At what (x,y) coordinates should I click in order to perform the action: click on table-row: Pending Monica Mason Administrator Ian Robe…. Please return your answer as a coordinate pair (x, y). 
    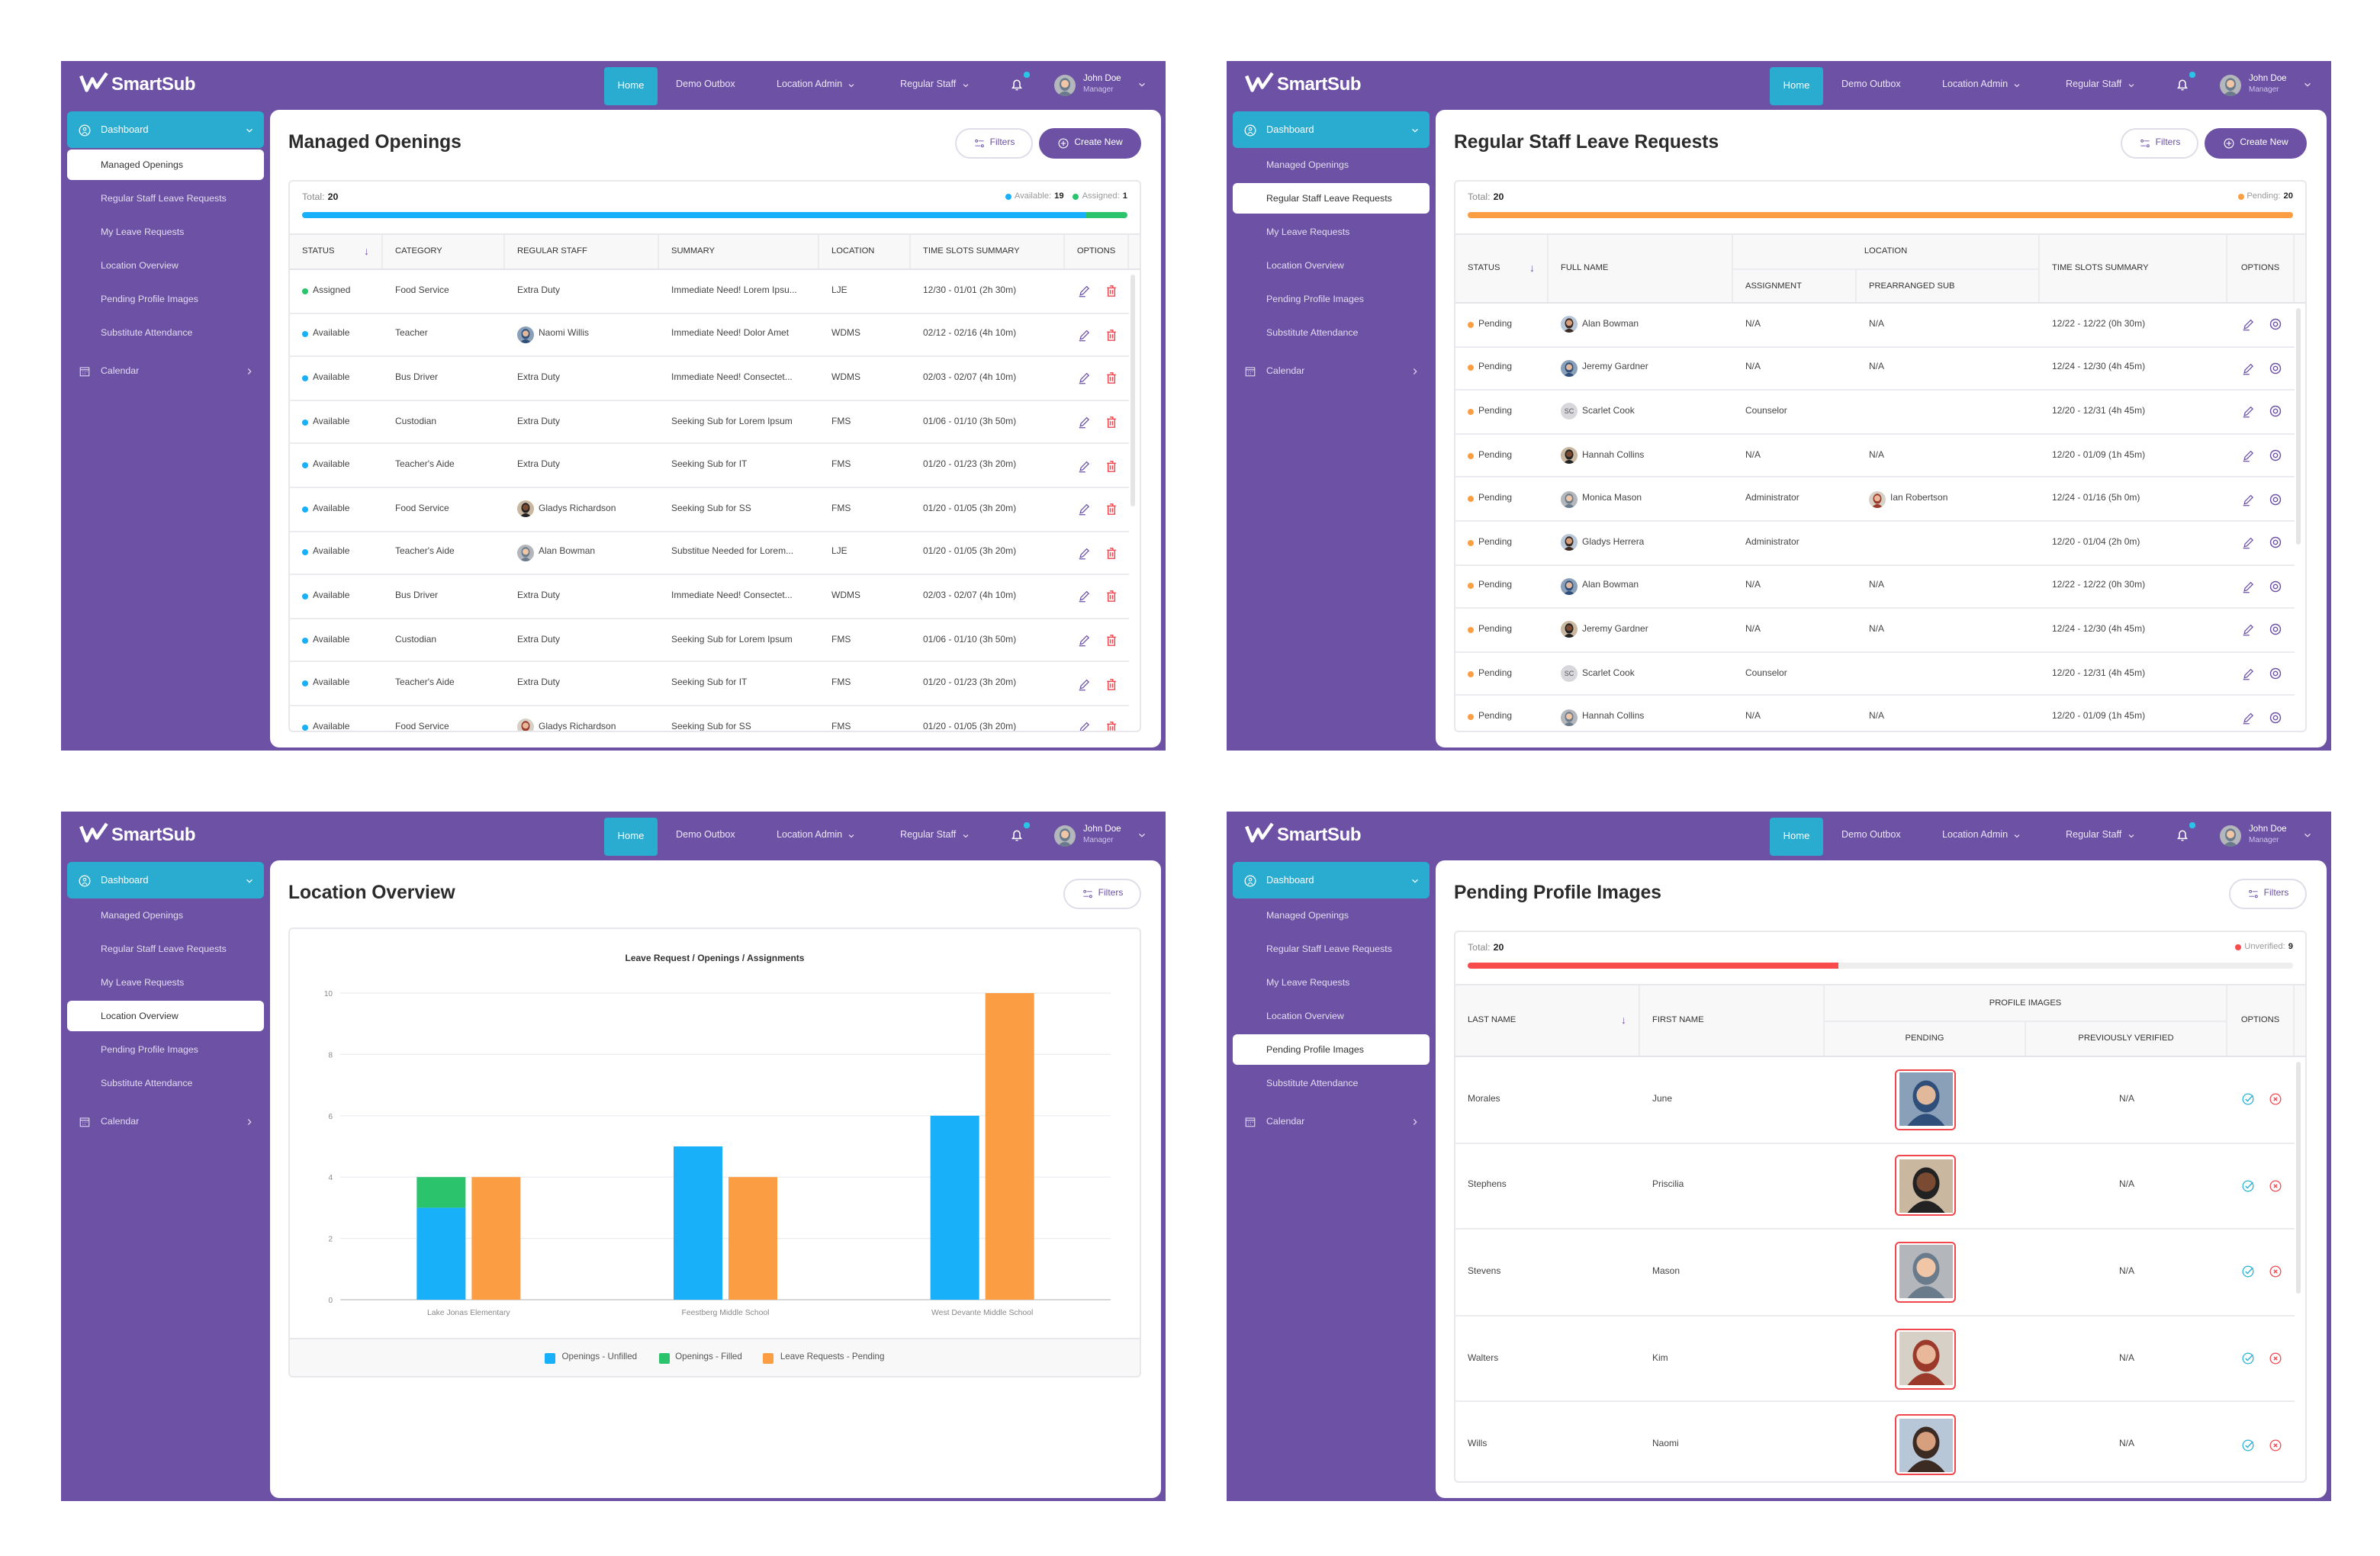
    Looking at the image, I should click on (1875, 500).